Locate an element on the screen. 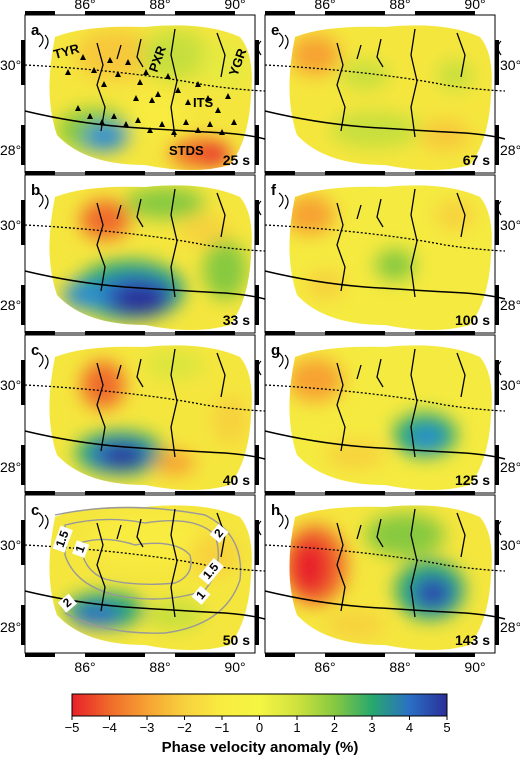  contour-label: 1.5 is located at coordinates (62, 538).